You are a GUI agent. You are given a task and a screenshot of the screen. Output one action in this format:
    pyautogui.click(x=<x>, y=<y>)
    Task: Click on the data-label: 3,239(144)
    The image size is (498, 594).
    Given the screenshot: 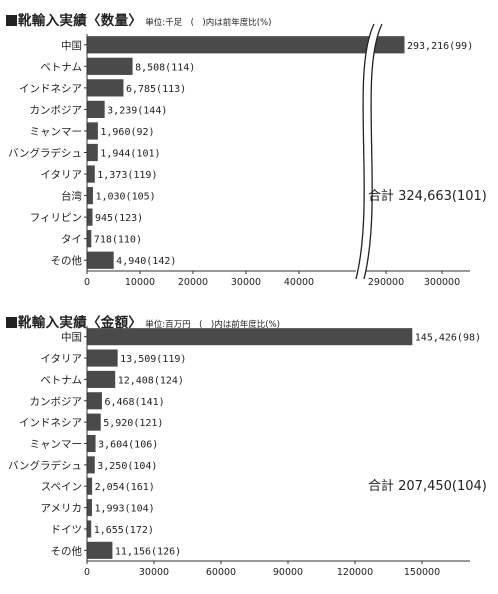 What is the action you would take?
    pyautogui.click(x=137, y=110)
    